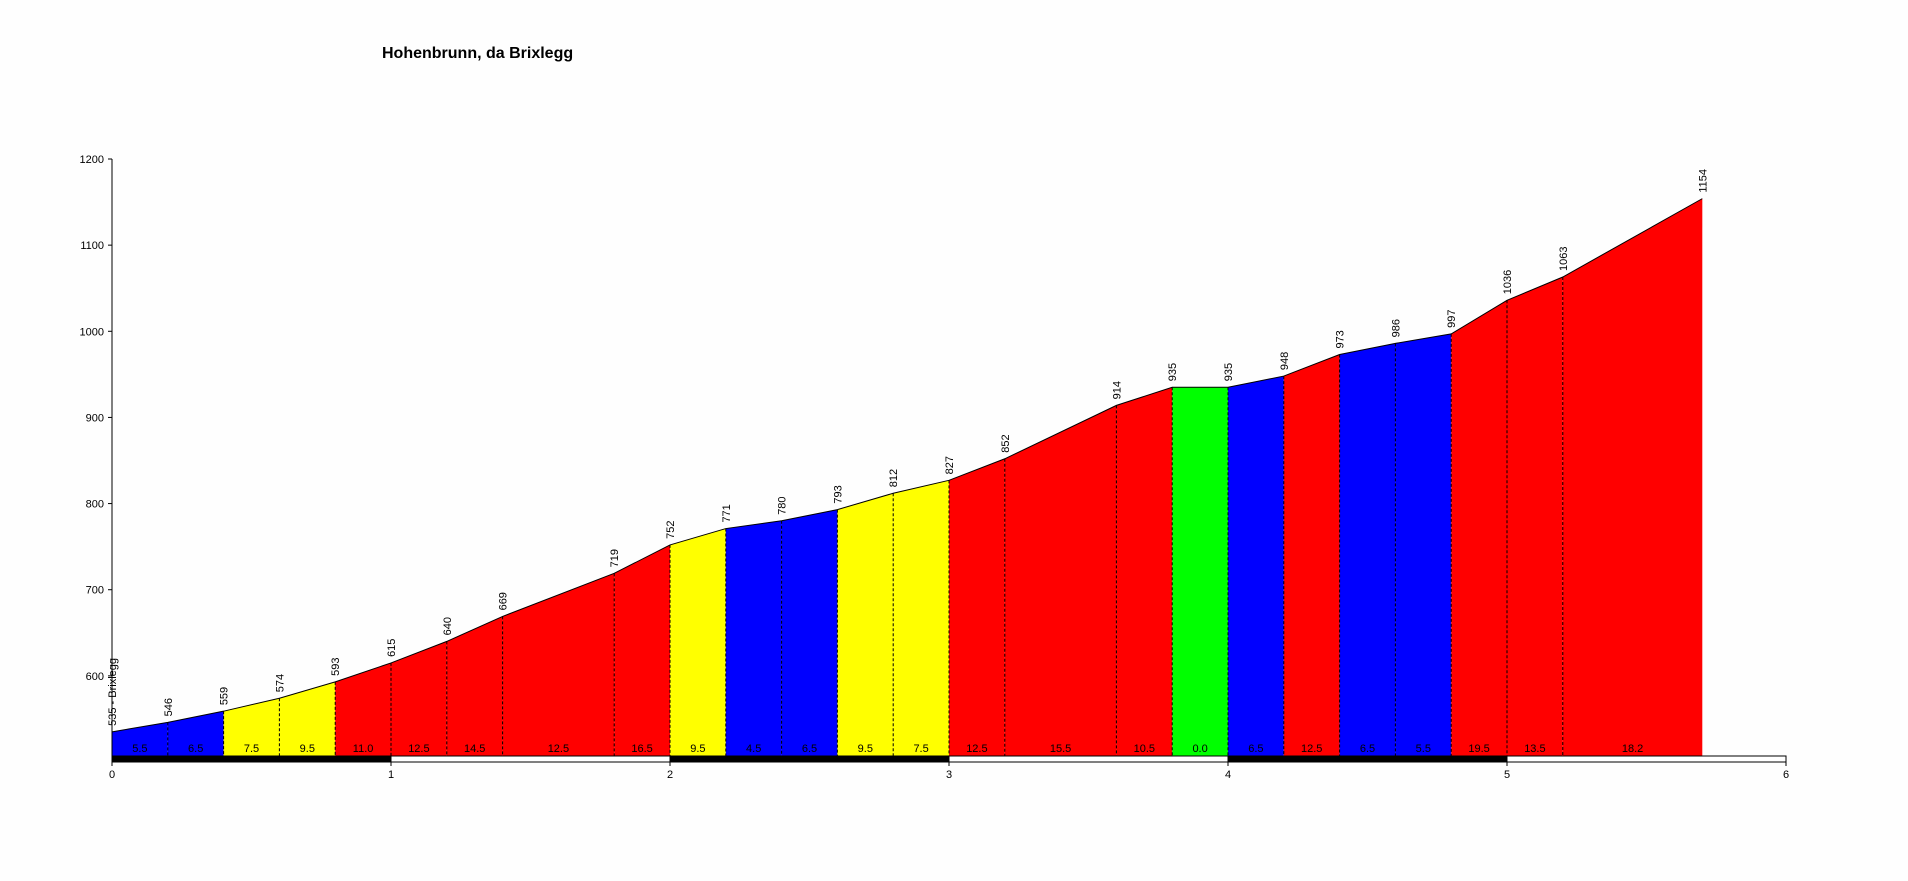 This screenshot has width=1908, height=881. Describe the element at coordinates (1006, 443) in the screenshot. I see `elevation-label: 852` at that location.